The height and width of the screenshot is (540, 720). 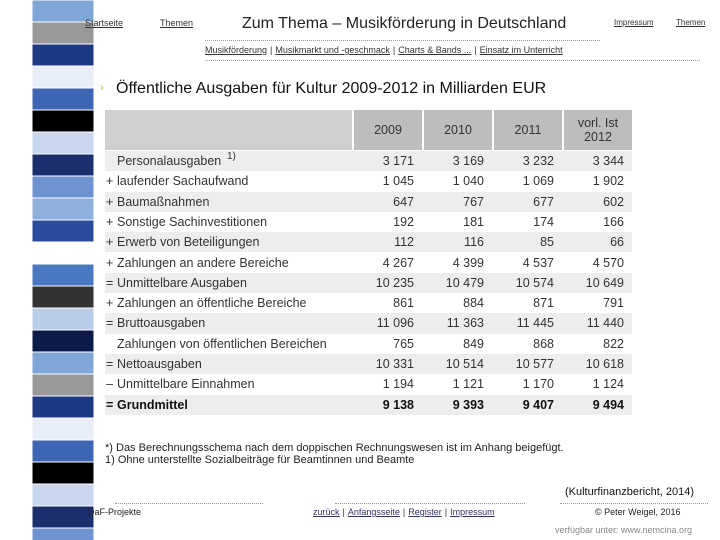 I want to click on source: (Kulturfinanzbericht, 2014), so click(x=630, y=492).